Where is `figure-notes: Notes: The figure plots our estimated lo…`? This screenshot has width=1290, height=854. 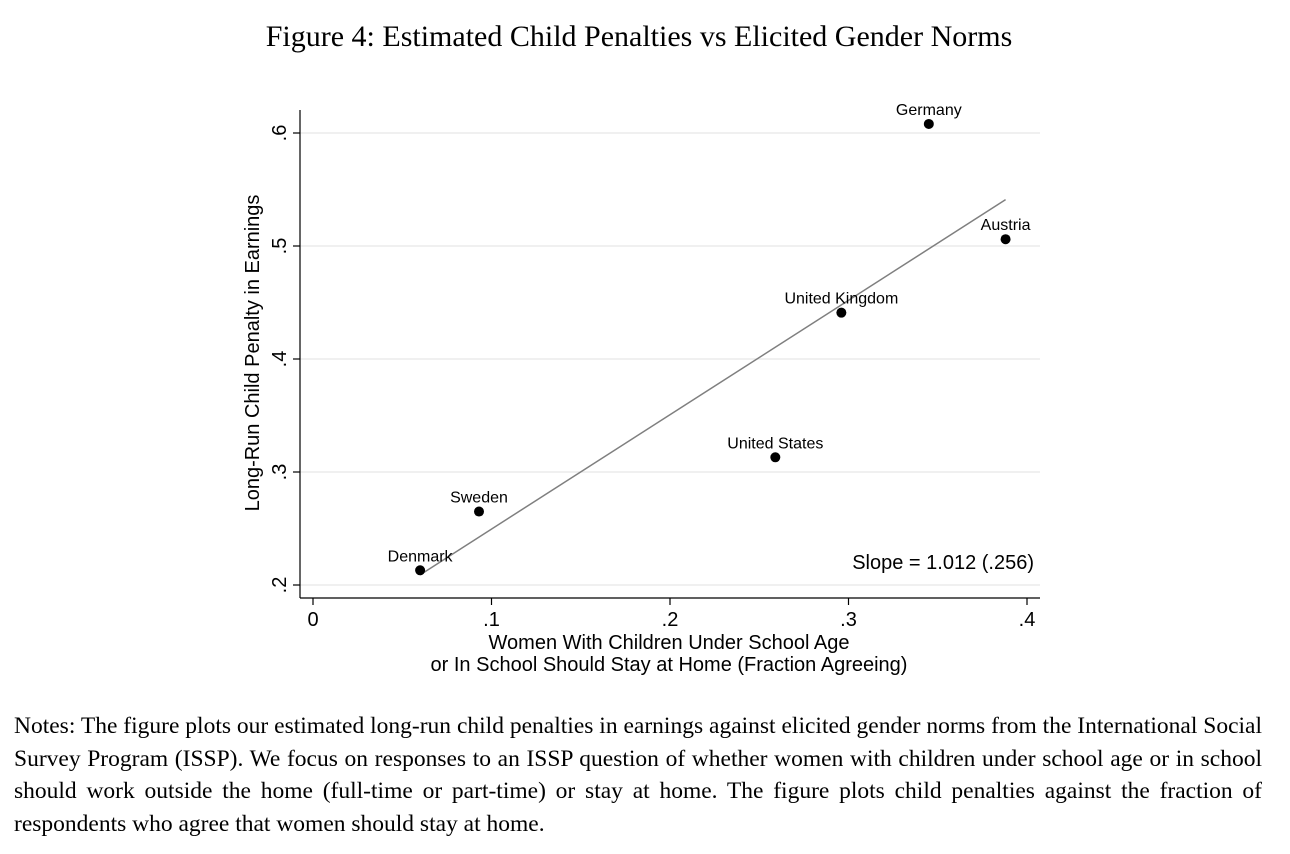 figure-notes: Notes: The figure plots our estimated lo… is located at coordinates (638, 775).